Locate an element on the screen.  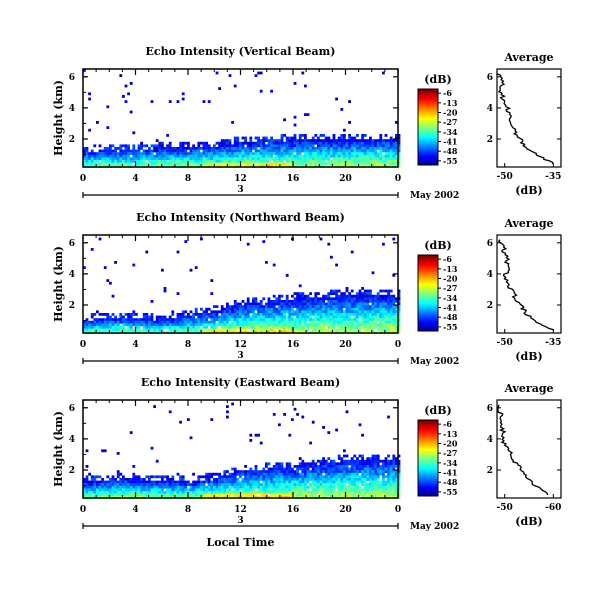
y-tick-label: 4 is located at coordinates (72, 440).